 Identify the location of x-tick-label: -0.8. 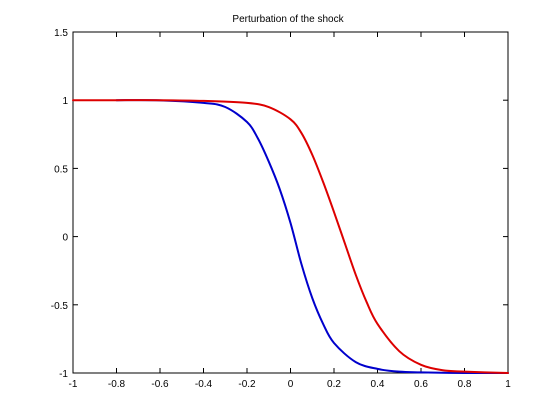
(117, 384).